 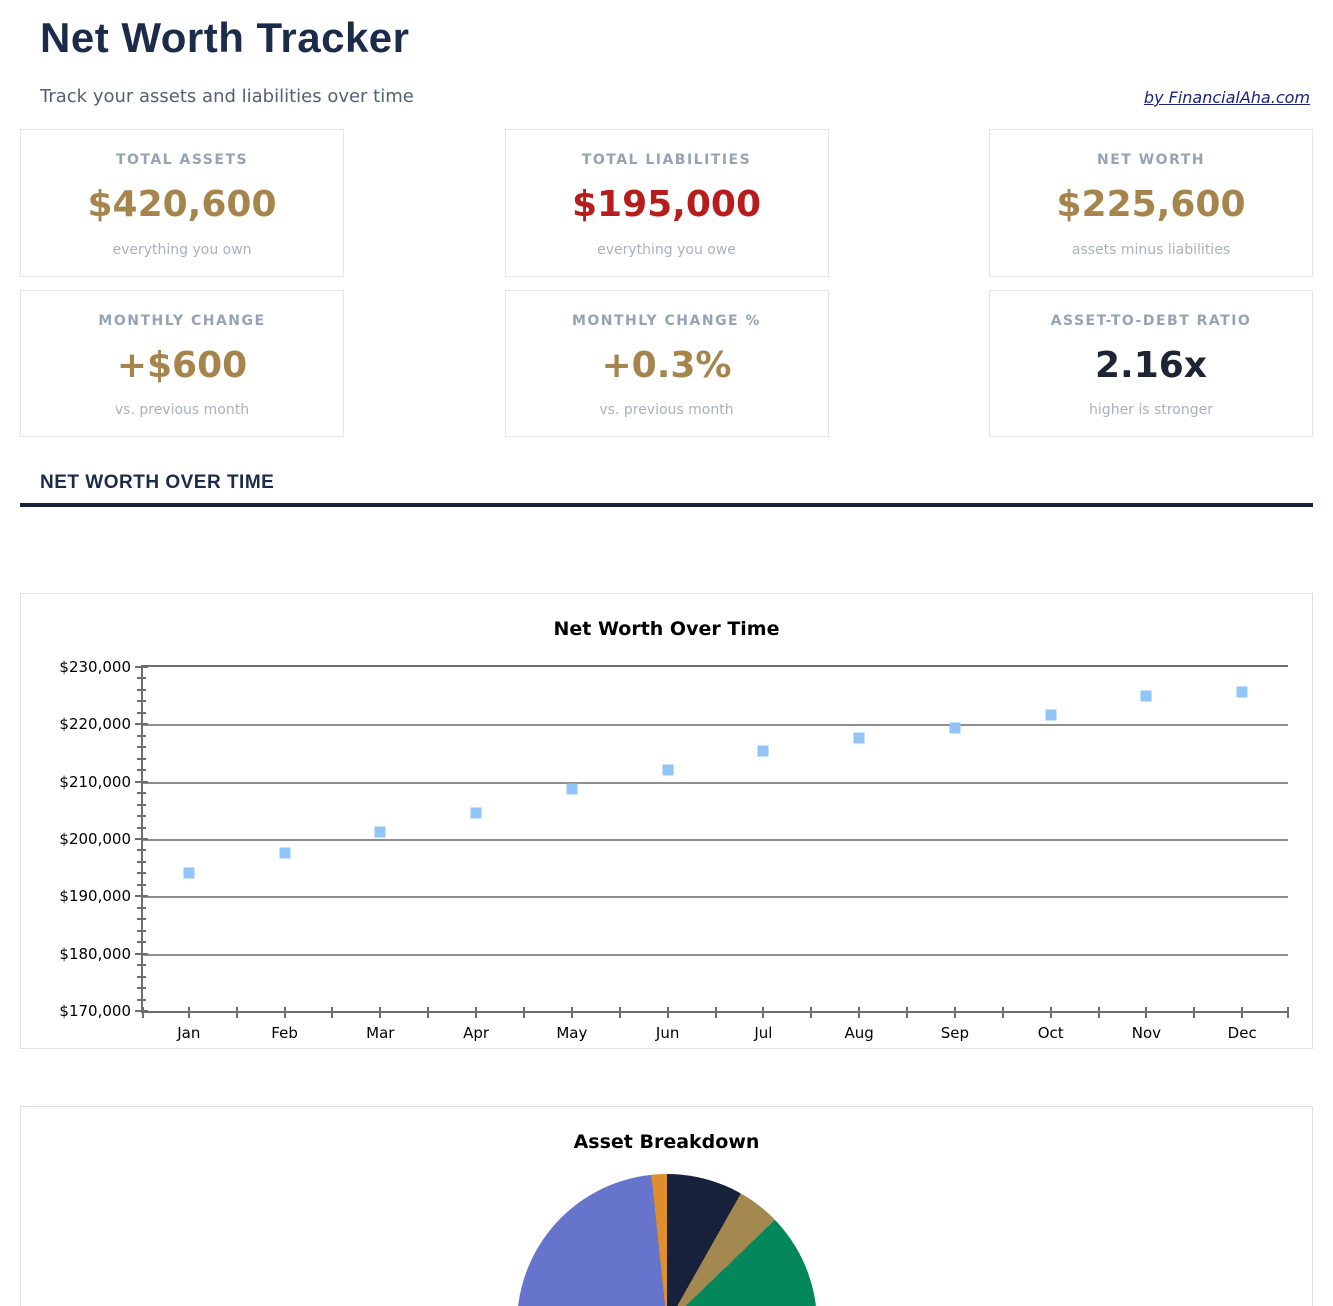 What do you see at coordinates (189, 1033) in the screenshot?
I see `x-axis-label: Jan` at bounding box center [189, 1033].